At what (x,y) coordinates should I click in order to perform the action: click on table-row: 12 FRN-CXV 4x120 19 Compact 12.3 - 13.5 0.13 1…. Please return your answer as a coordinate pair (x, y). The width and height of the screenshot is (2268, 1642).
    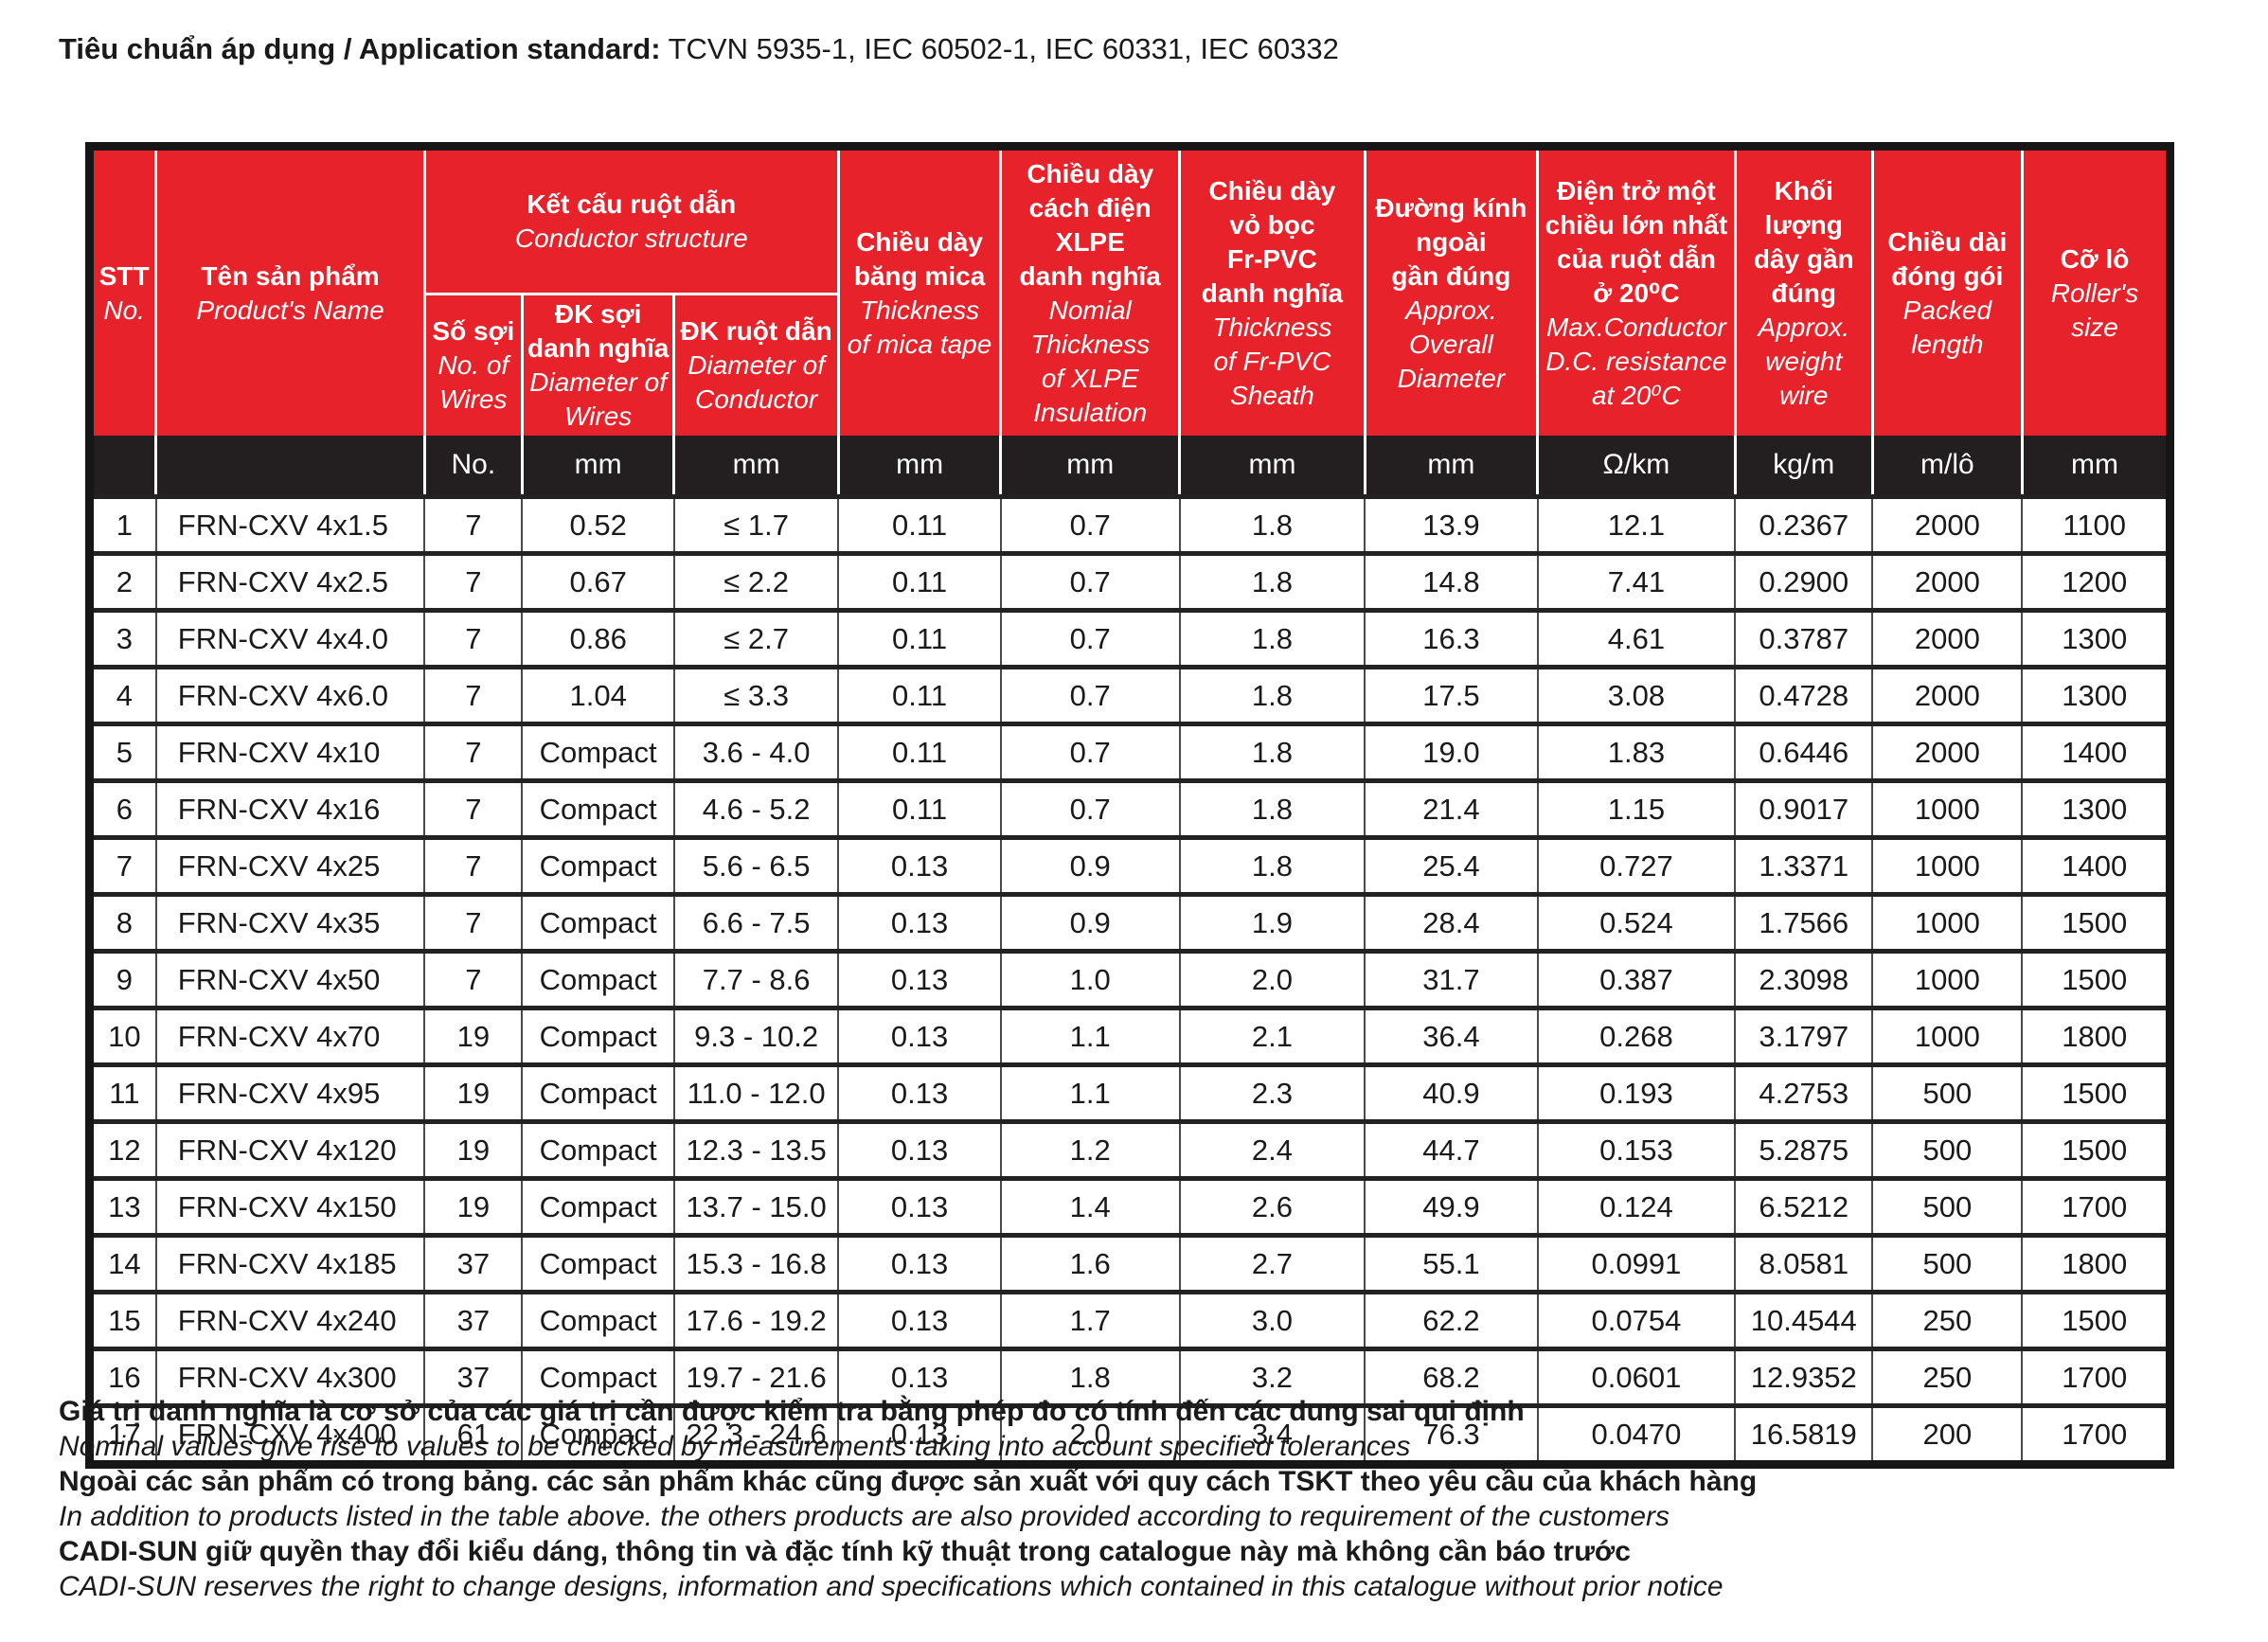
    Looking at the image, I should click on (1129, 1149).